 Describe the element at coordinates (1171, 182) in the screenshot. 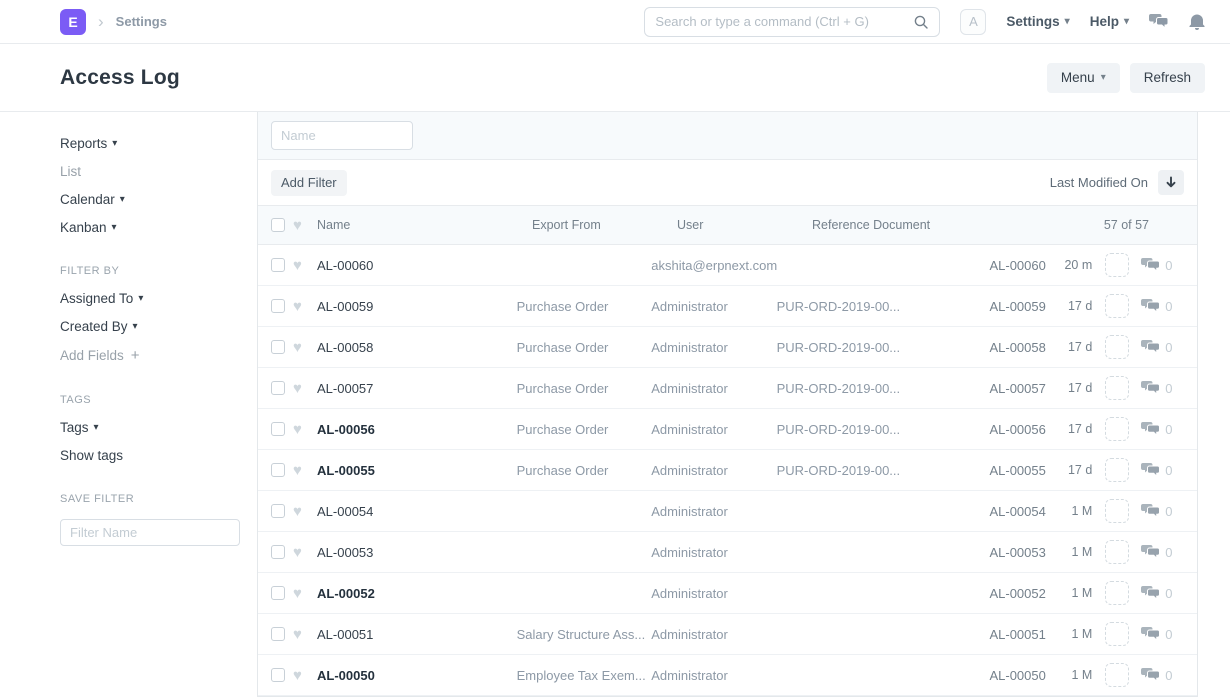

I see `sort-direction-button` at that location.